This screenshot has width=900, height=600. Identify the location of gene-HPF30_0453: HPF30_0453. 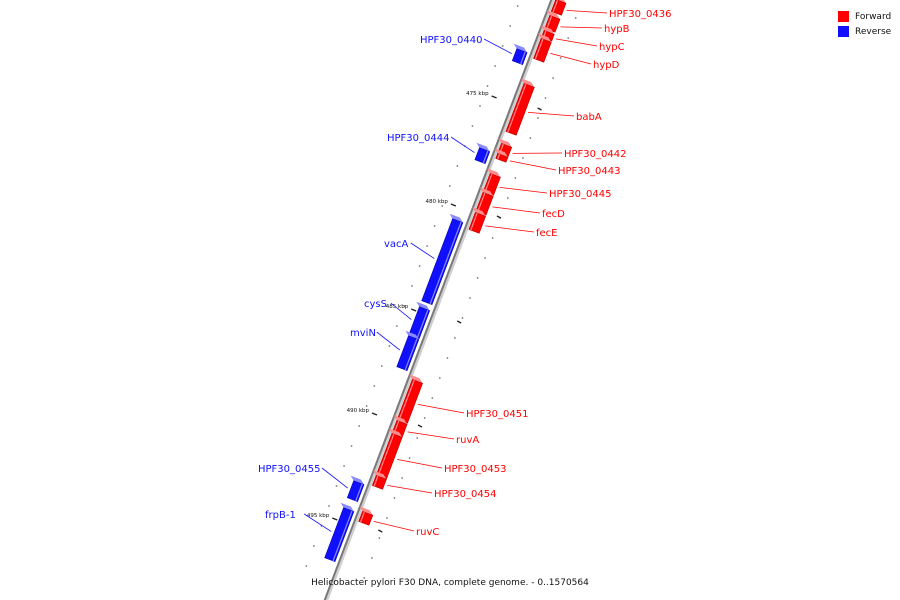
(440, 454).